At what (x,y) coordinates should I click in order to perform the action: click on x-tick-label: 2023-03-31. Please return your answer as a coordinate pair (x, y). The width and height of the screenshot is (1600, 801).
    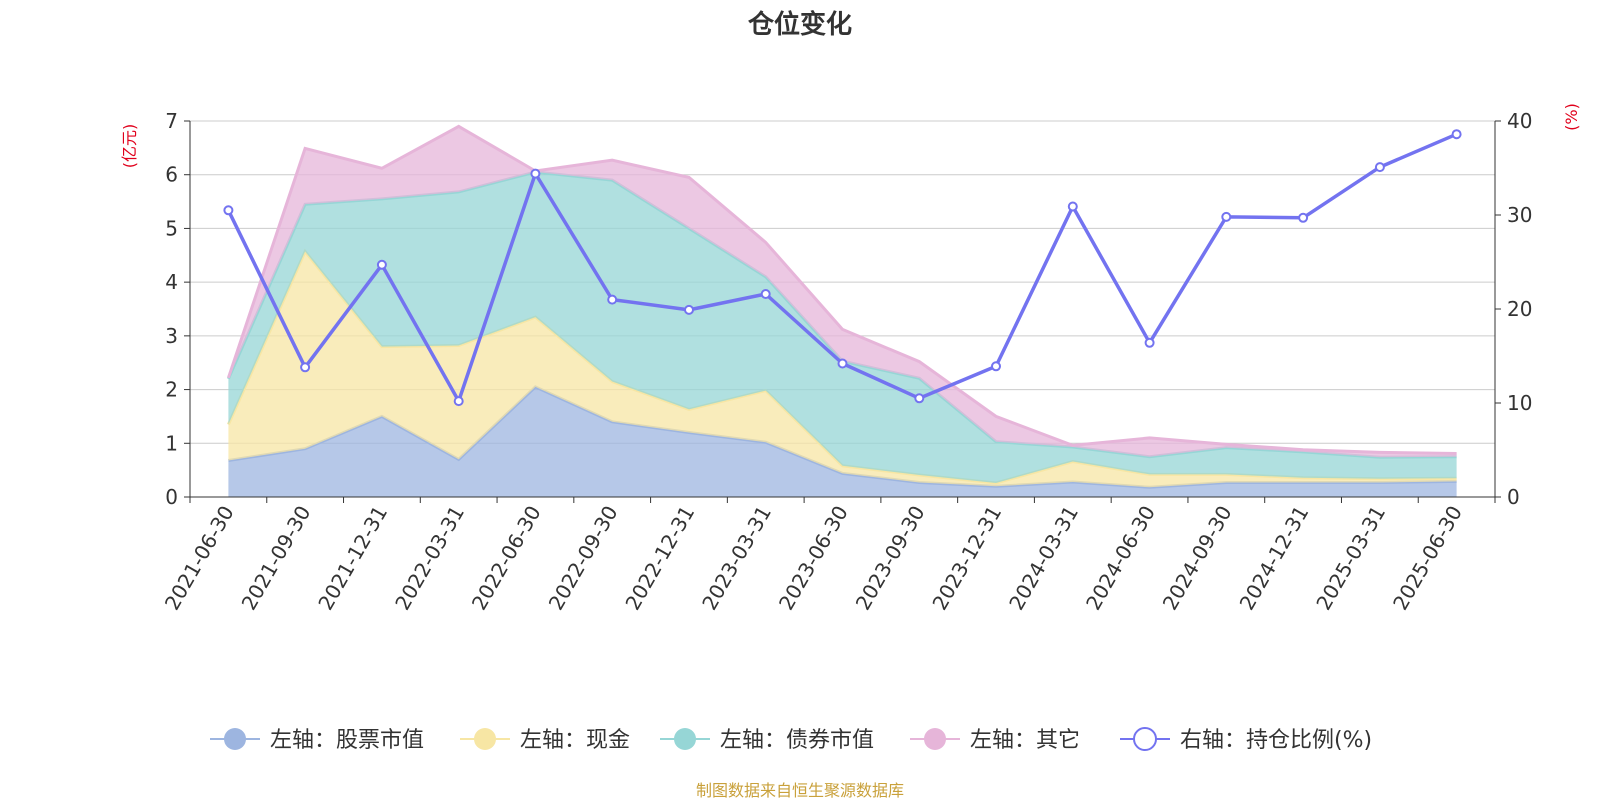
    Looking at the image, I should click on (736, 558).